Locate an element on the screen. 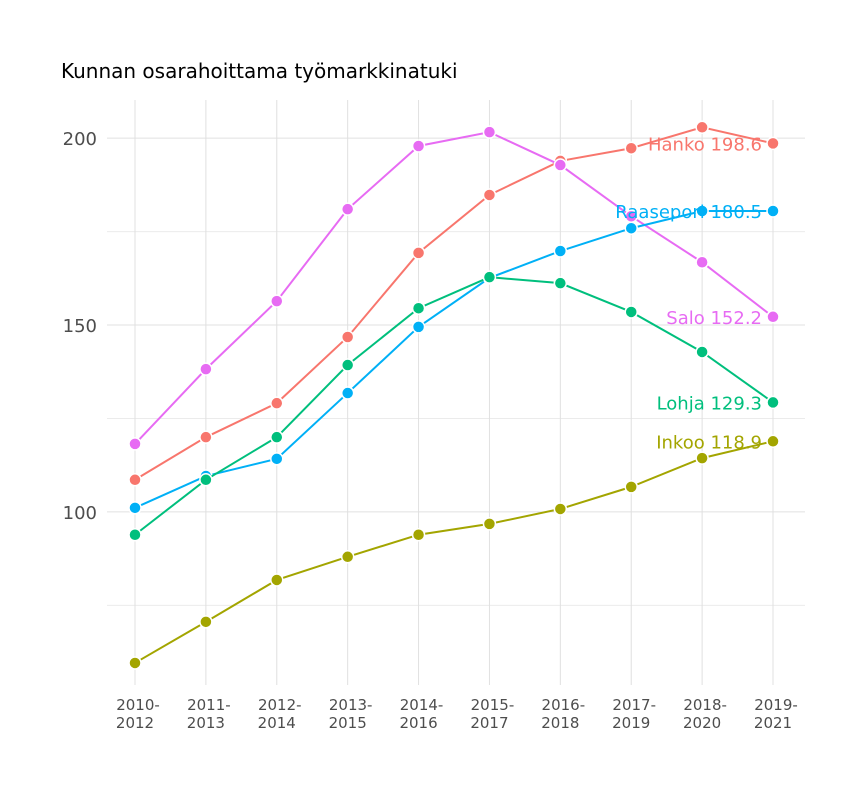 The width and height of the screenshot is (864, 797). series-end-label: Hanko 198.6 is located at coordinates (705, 144).